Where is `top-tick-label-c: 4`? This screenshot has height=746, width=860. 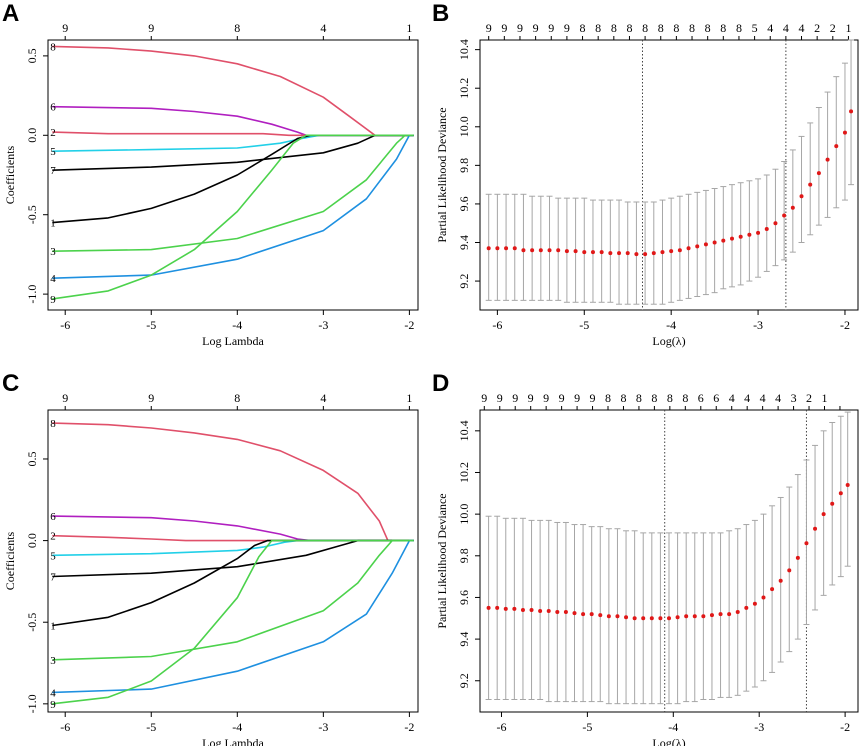
top-tick-label-c: 4 is located at coordinates (323, 398).